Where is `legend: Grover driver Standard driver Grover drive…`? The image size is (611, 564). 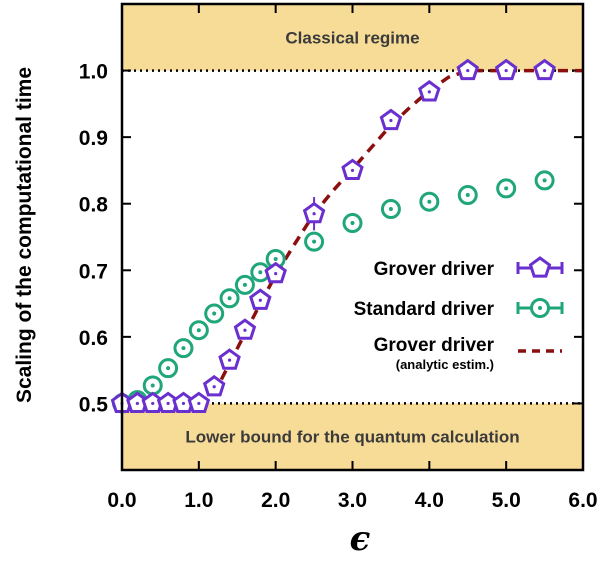 legend: Grover driver Standard driver Grover drive… is located at coordinates (459, 314).